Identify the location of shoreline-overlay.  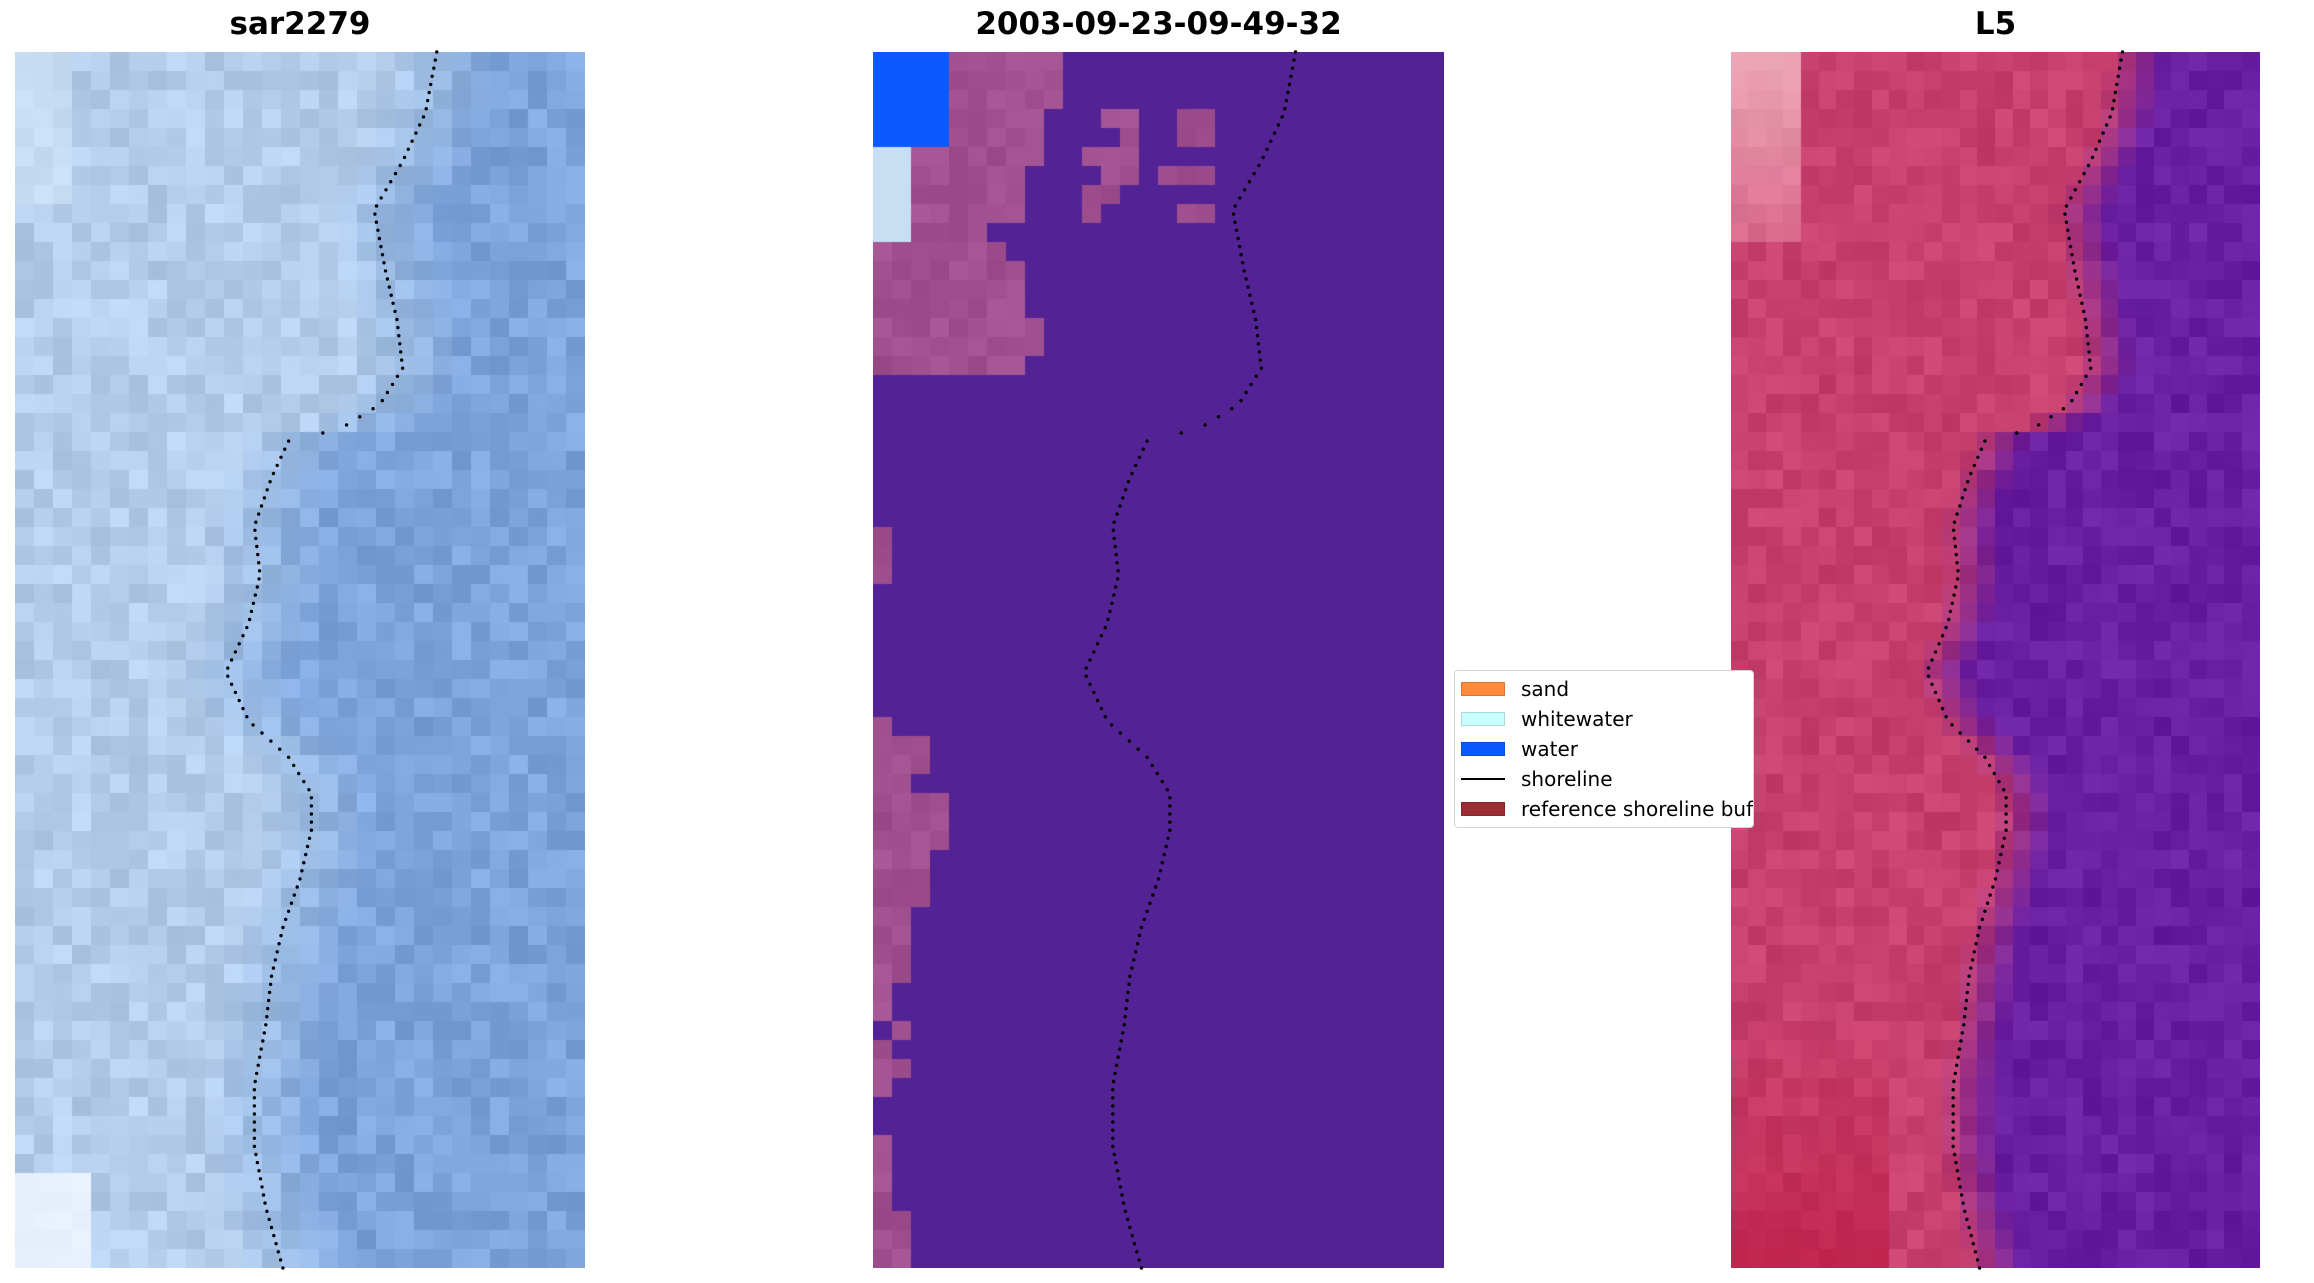
(1191, 660).